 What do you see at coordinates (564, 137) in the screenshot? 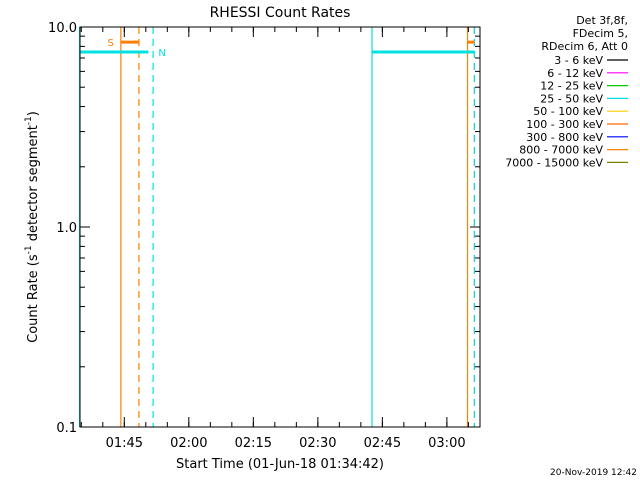
I see `legend-label: 300 - 800 keV` at bounding box center [564, 137].